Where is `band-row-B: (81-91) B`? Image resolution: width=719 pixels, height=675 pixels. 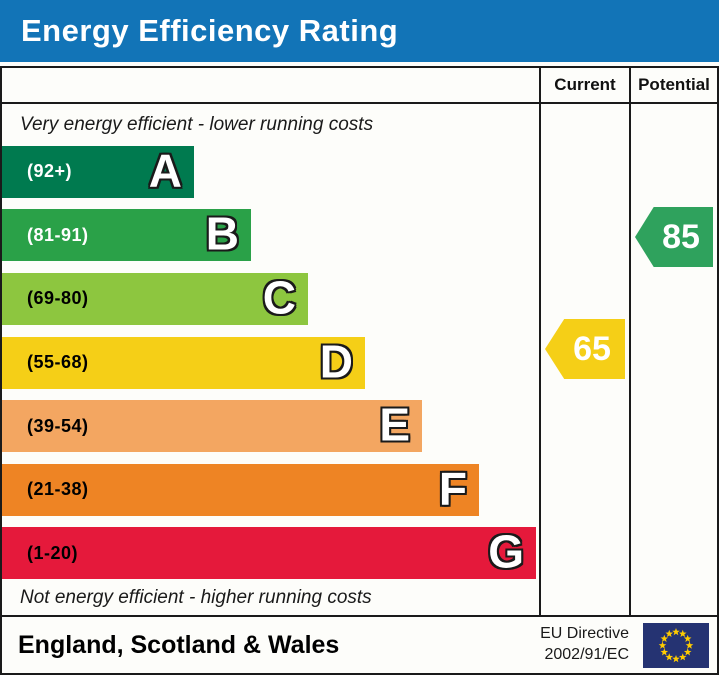
band-row-B: (81-91) B is located at coordinates (270, 236).